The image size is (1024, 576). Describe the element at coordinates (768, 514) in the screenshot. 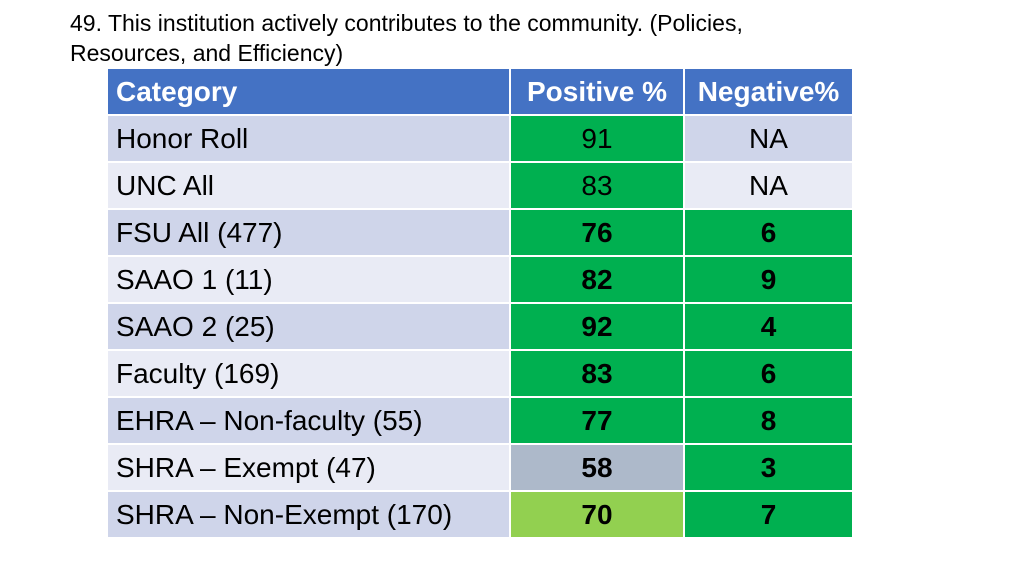

I see `negative-cell: 7` at that location.